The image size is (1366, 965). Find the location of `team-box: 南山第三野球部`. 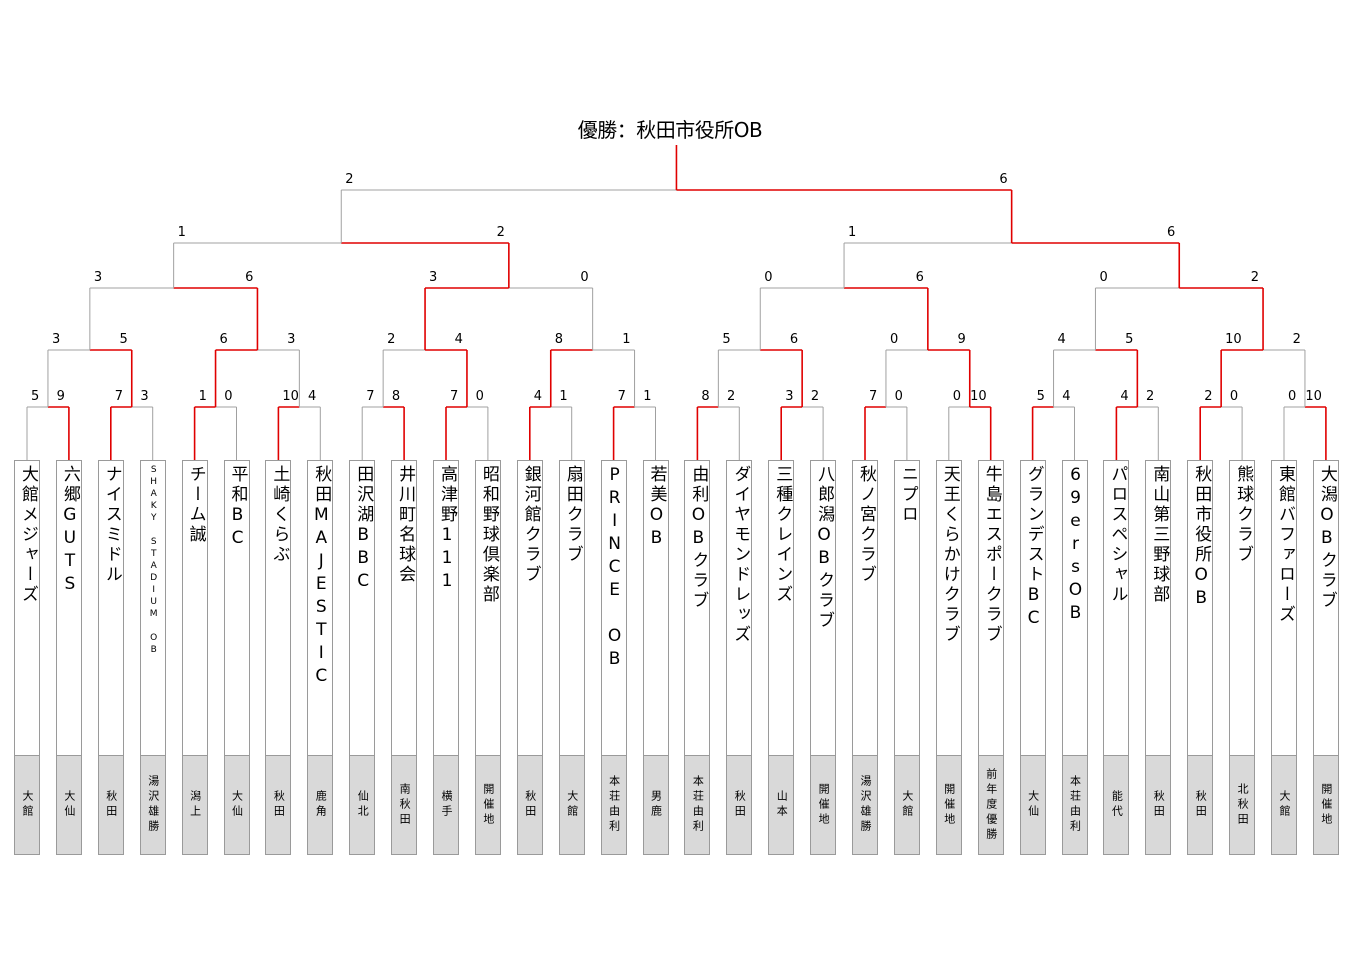

team-box: 南山第三野球部 is located at coordinates (1158, 607).